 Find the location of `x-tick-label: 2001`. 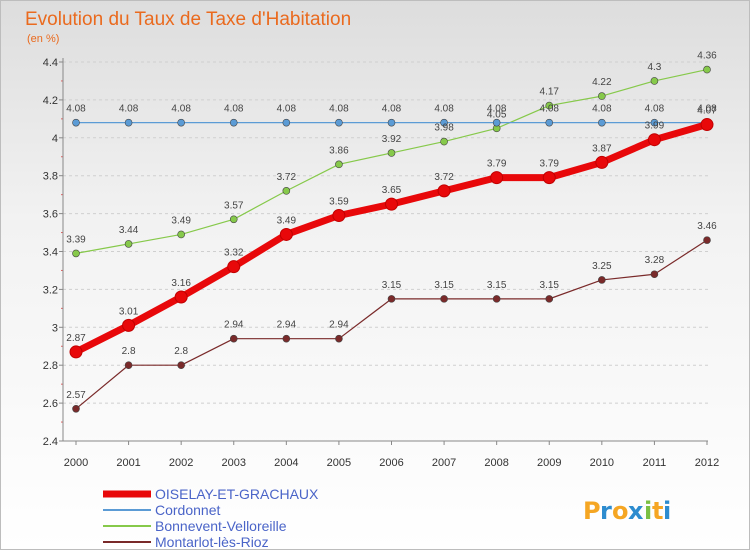

x-tick-label: 2001 is located at coordinates (128, 463).